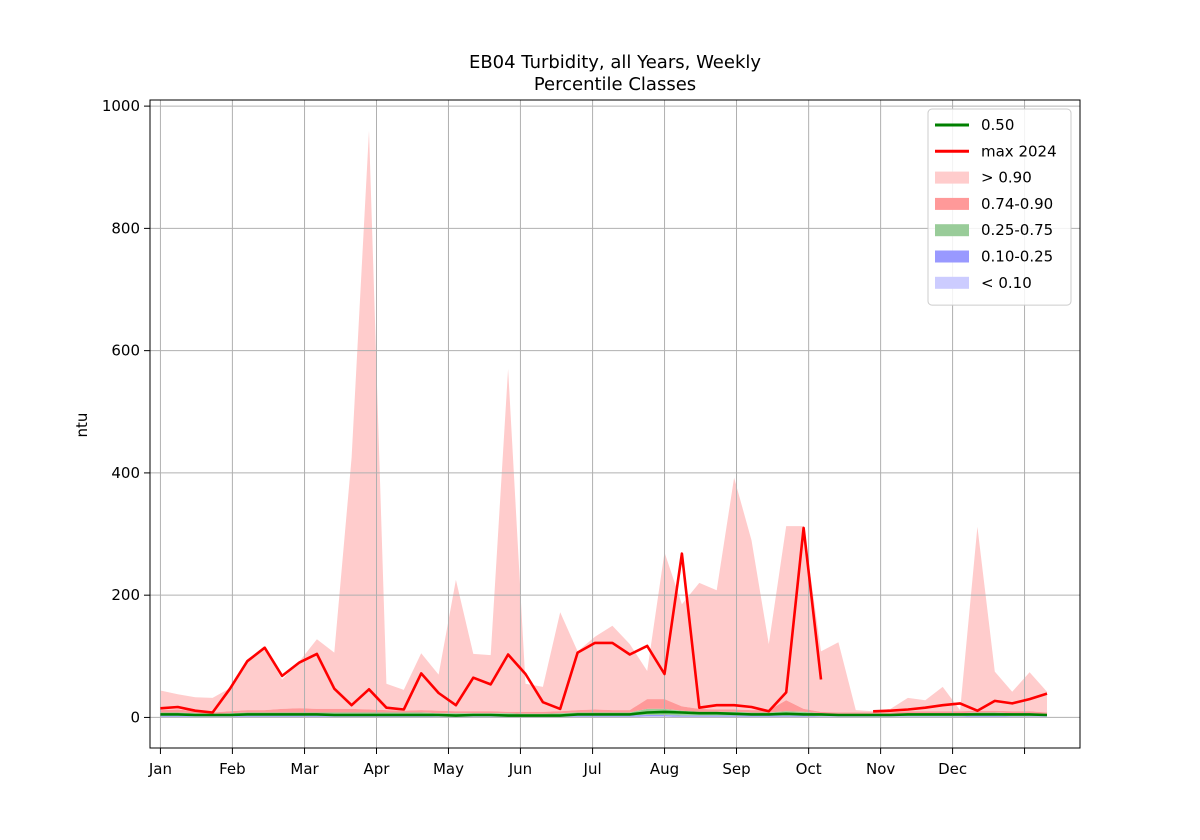 The image size is (1200, 840). What do you see at coordinates (952, 769) in the screenshot?
I see `x-tick-label: Dec` at bounding box center [952, 769].